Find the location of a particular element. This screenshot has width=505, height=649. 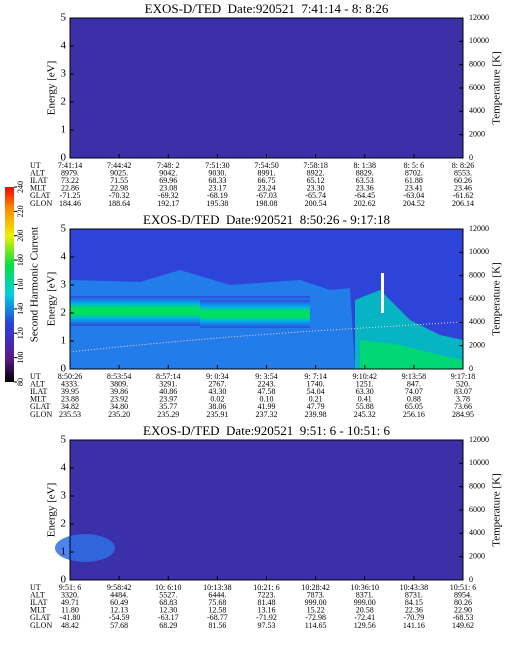

ephemeris-value: 284.95 is located at coordinates (463, 414).